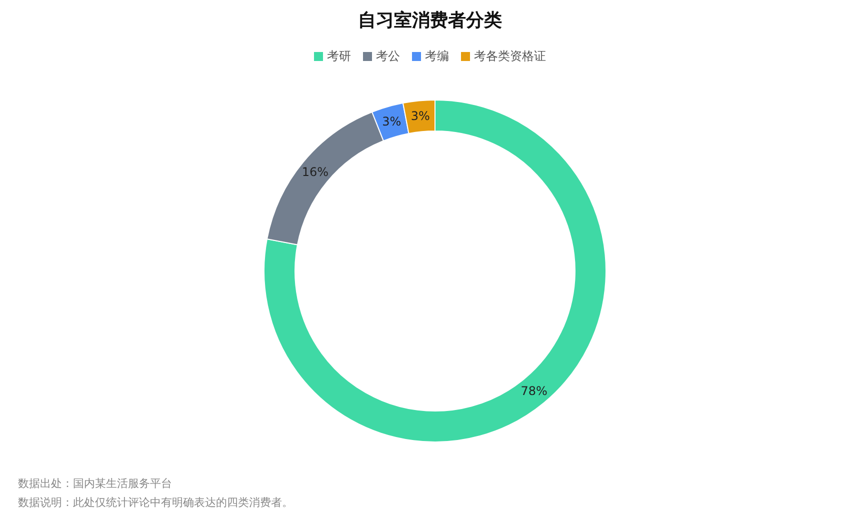 Image resolution: width=860 pixels, height=522 pixels. Describe the element at coordinates (430, 20) in the screenshot. I see `chart-title: 自习室消费者分类` at that location.